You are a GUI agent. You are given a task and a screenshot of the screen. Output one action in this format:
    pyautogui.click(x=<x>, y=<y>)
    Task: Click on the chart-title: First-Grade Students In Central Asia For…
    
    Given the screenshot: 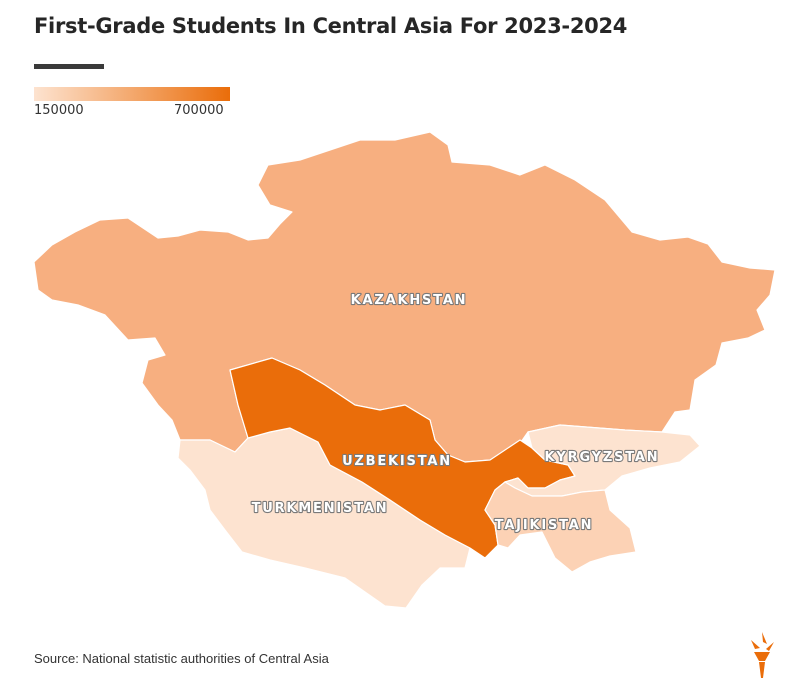 What is the action you would take?
    pyautogui.click(x=331, y=26)
    